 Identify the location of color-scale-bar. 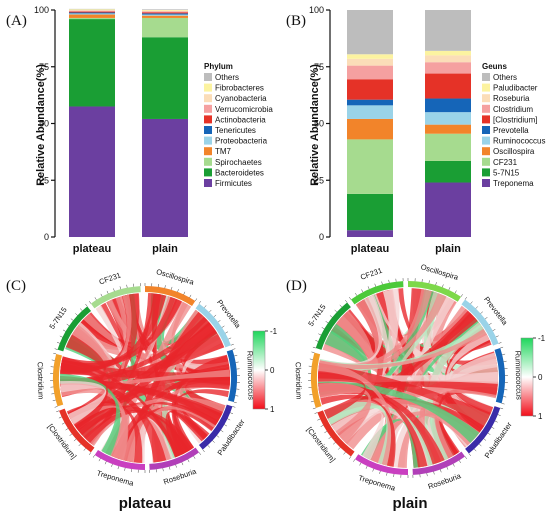
(527, 377).